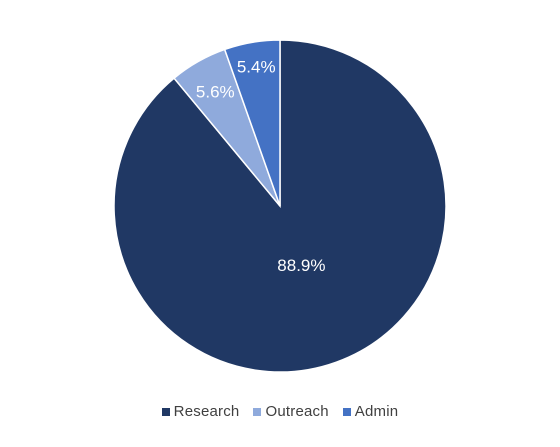 This screenshot has width=560, height=447. Describe the element at coordinates (165, 411) in the screenshot. I see `legend-swatch-research` at that location.